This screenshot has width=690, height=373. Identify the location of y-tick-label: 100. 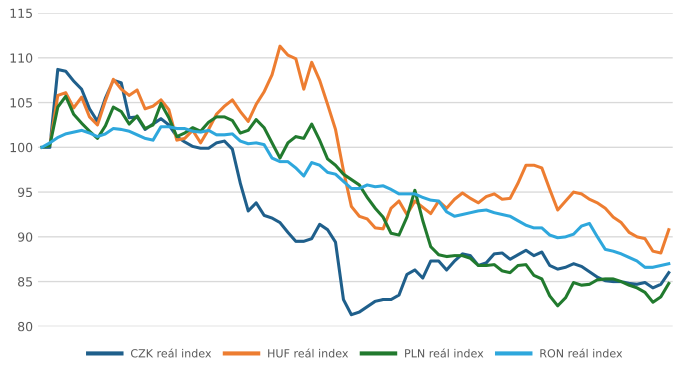
(21, 147).